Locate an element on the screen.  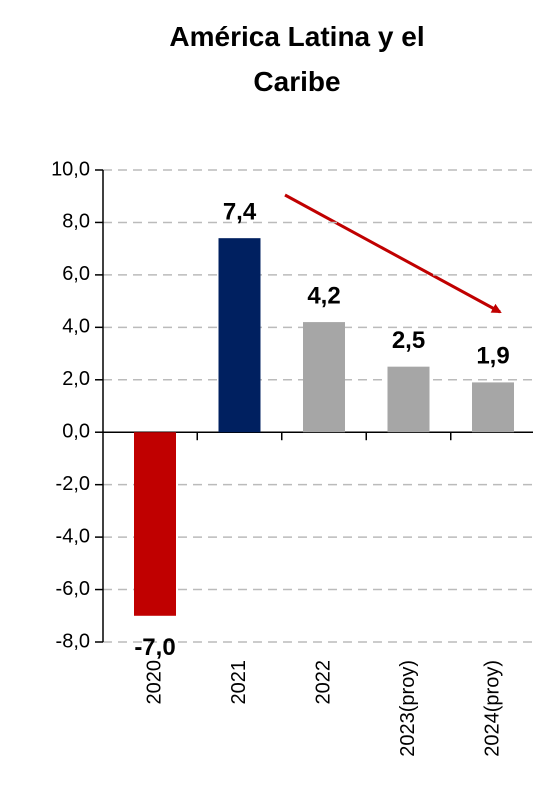
y-tick-label: 8,0 is located at coordinates (76, 222).